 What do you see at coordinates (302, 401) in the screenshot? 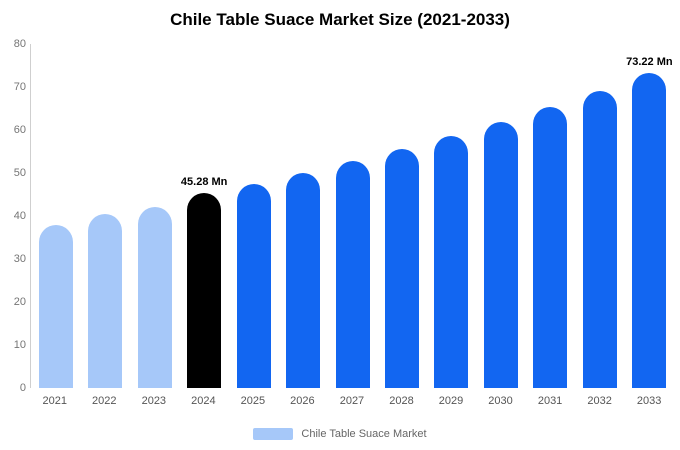
I see `x-tick-label-2026: 2026` at bounding box center [302, 401].